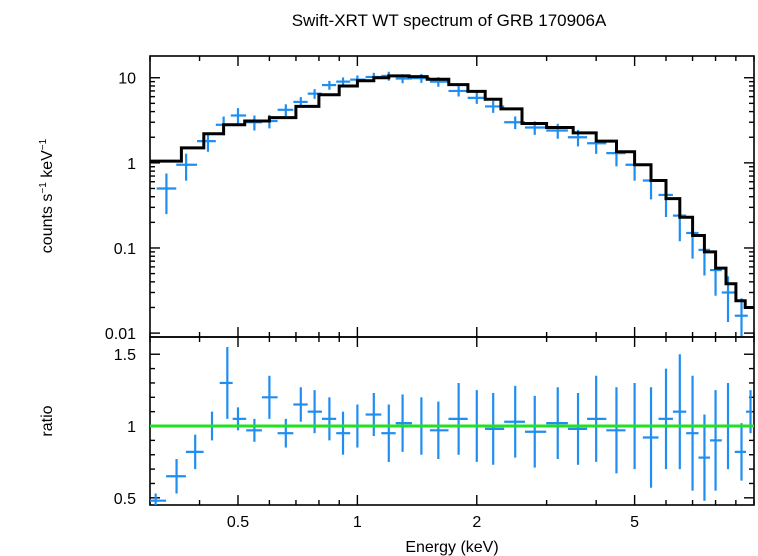 The height and width of the screenshot is (556, 758). Describe the element at coordinates (125, 499) in the screenshot. I see `ratio-y-tick-label: 0.5` at that location.